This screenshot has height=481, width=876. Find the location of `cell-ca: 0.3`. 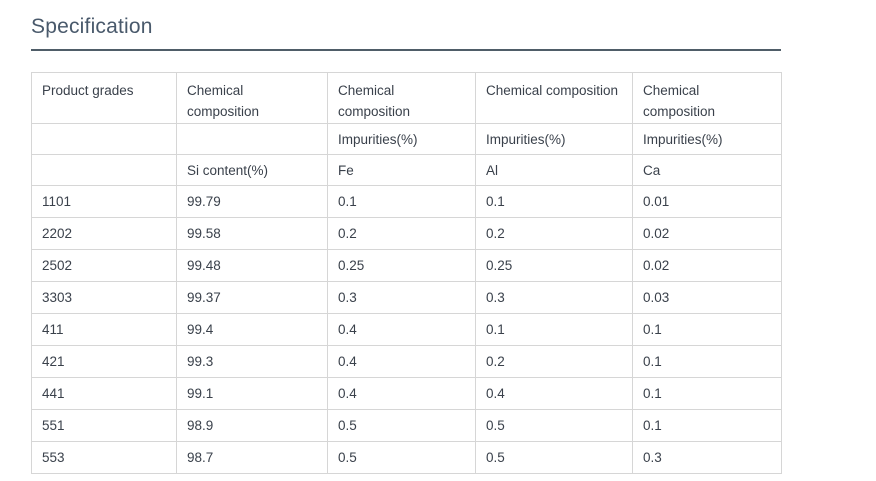

cell-ca: 0.3 is located at coordinates (707, 457).